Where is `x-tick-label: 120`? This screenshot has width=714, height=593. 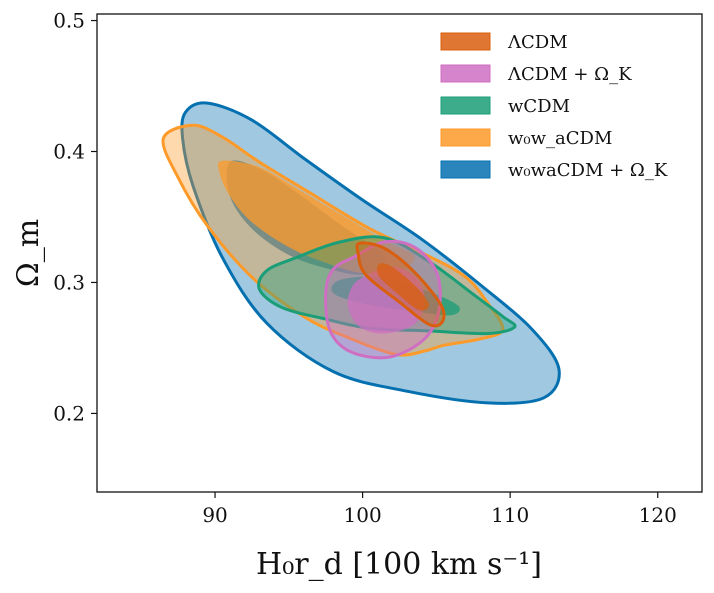
x-tick-label: 120 is located at coordinates (658, 515).